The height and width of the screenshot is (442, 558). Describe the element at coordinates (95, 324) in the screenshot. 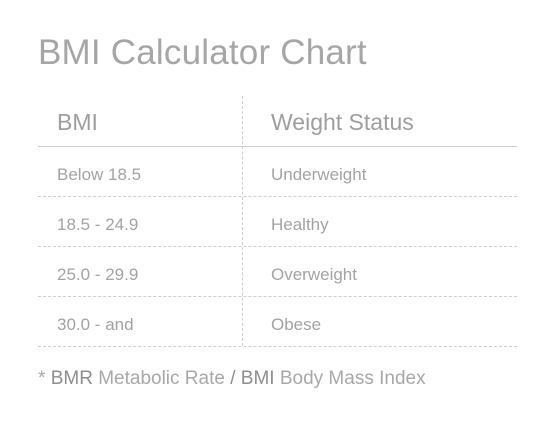

I see `bmi-range-cell: 30.0 - and` at that location.